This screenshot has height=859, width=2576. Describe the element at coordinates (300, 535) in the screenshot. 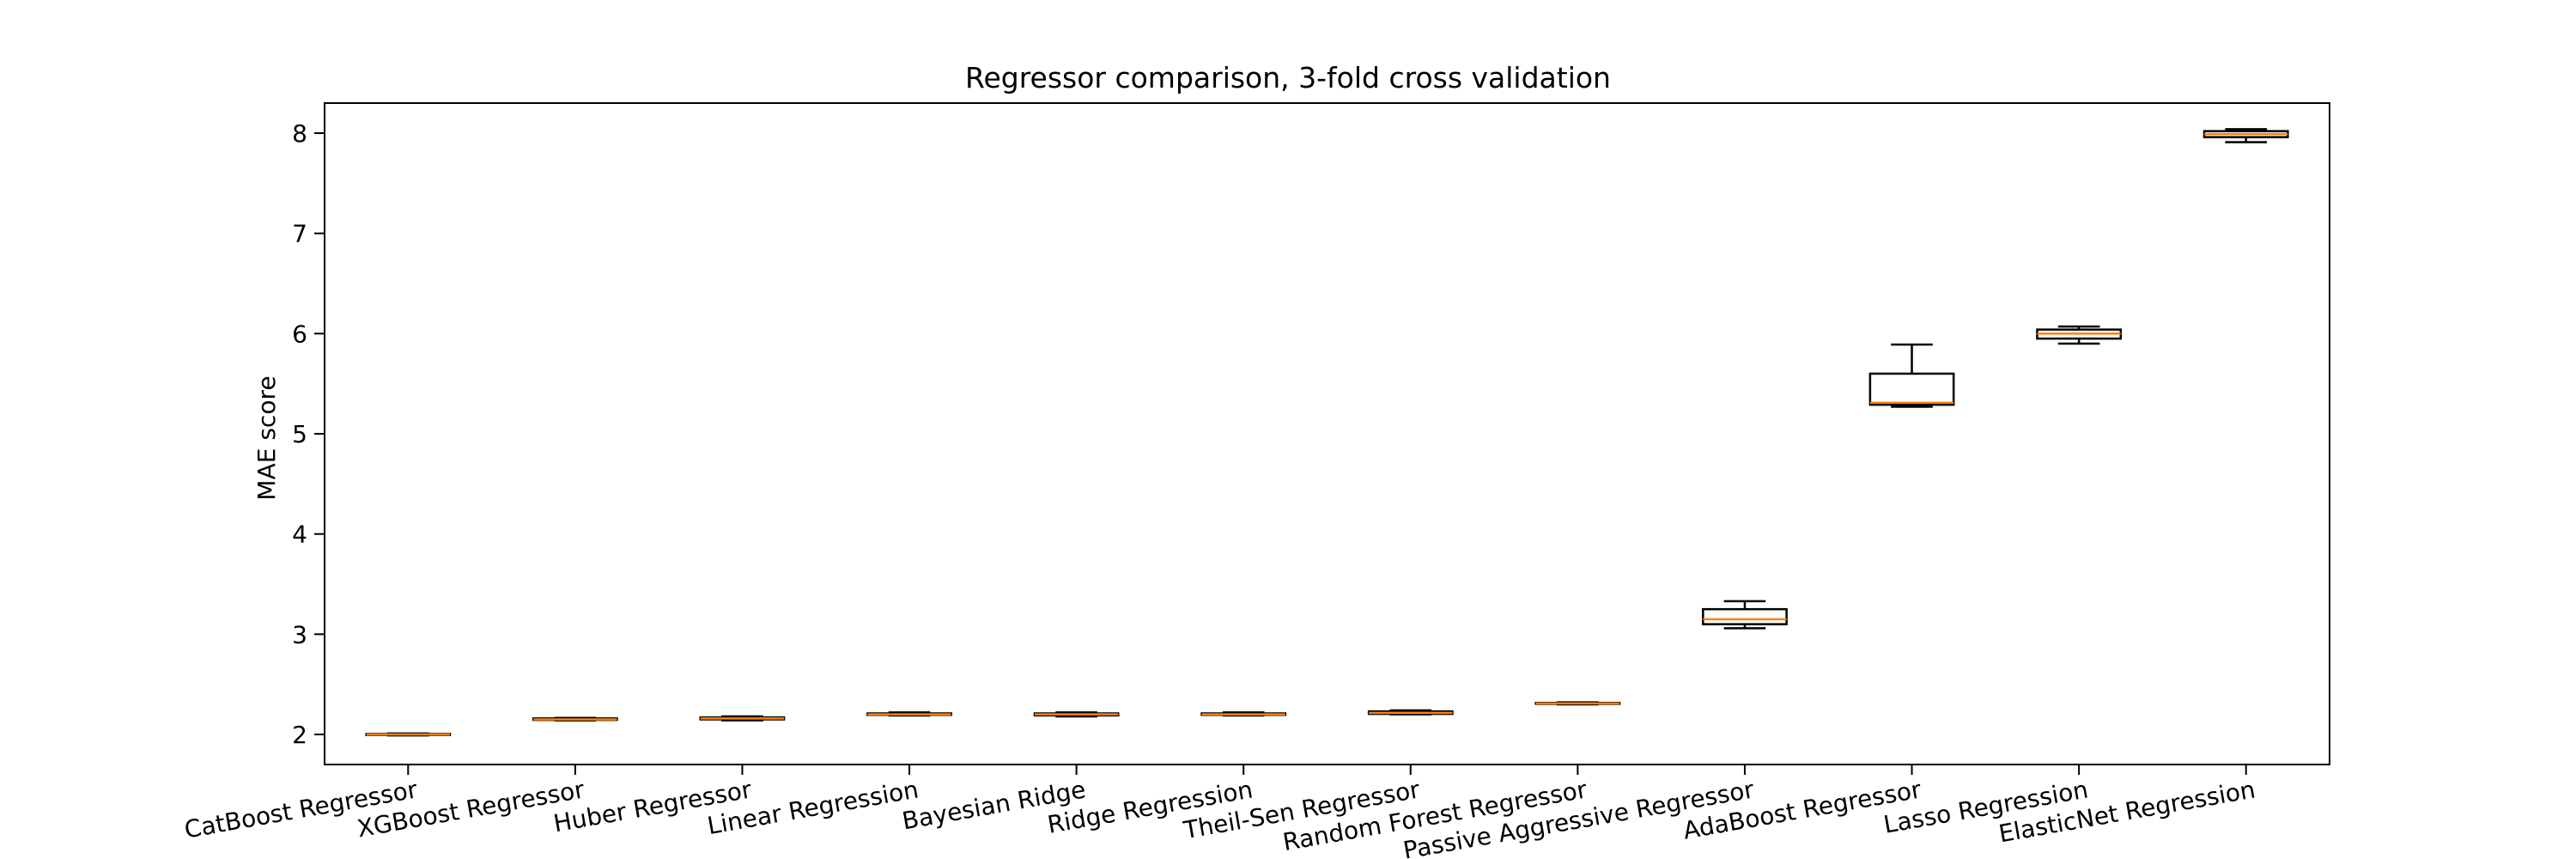

I see `y-tick-label: 4` at that location.